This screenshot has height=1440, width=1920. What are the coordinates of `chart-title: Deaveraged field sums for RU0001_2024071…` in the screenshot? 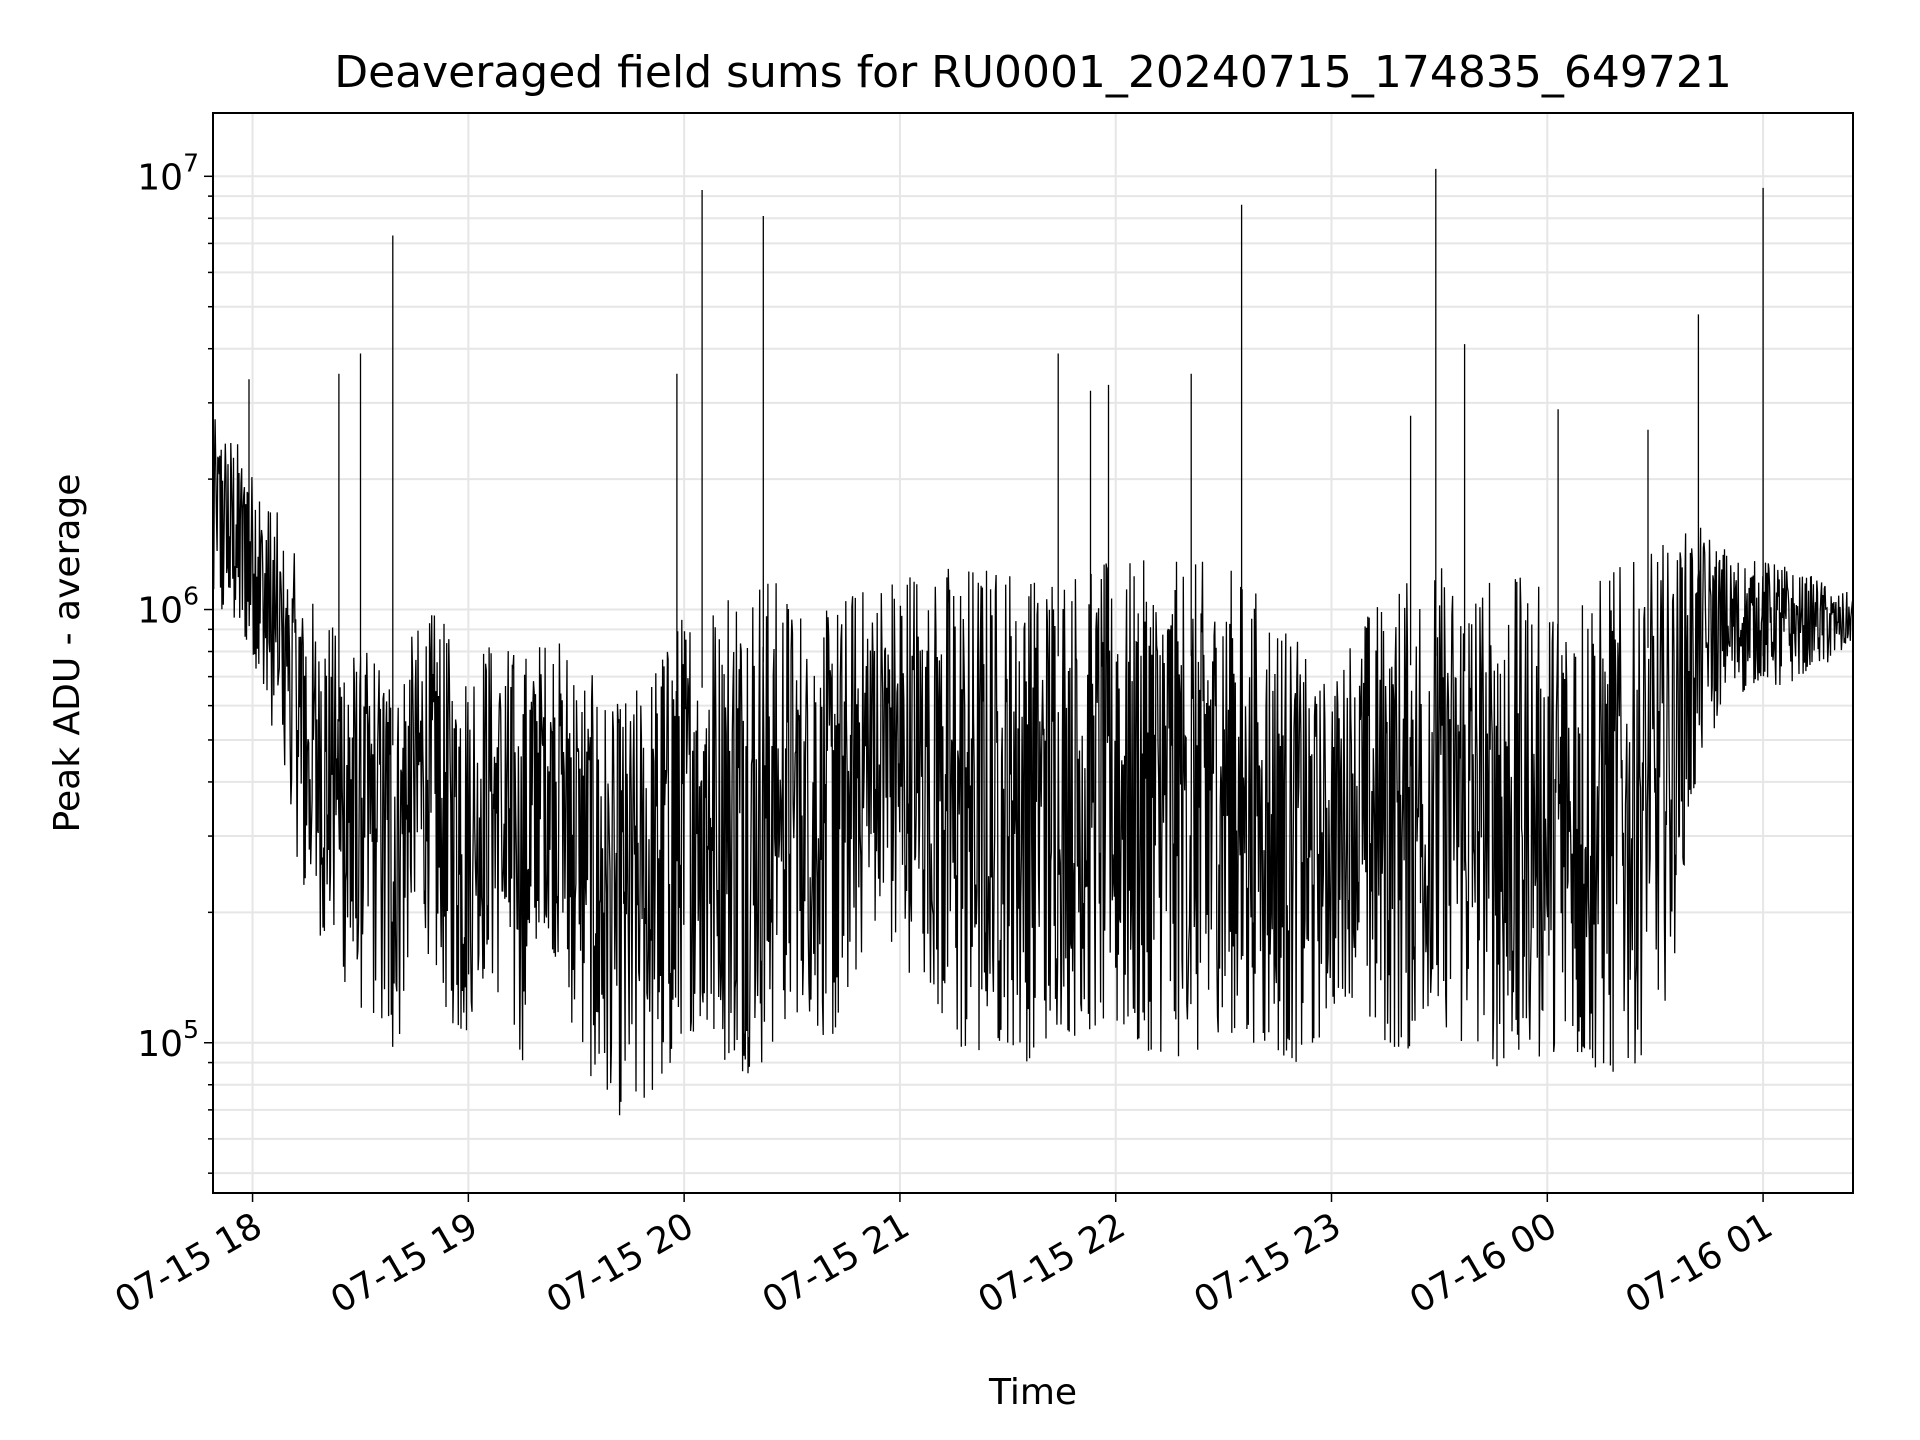 It's located at (1033, 72).